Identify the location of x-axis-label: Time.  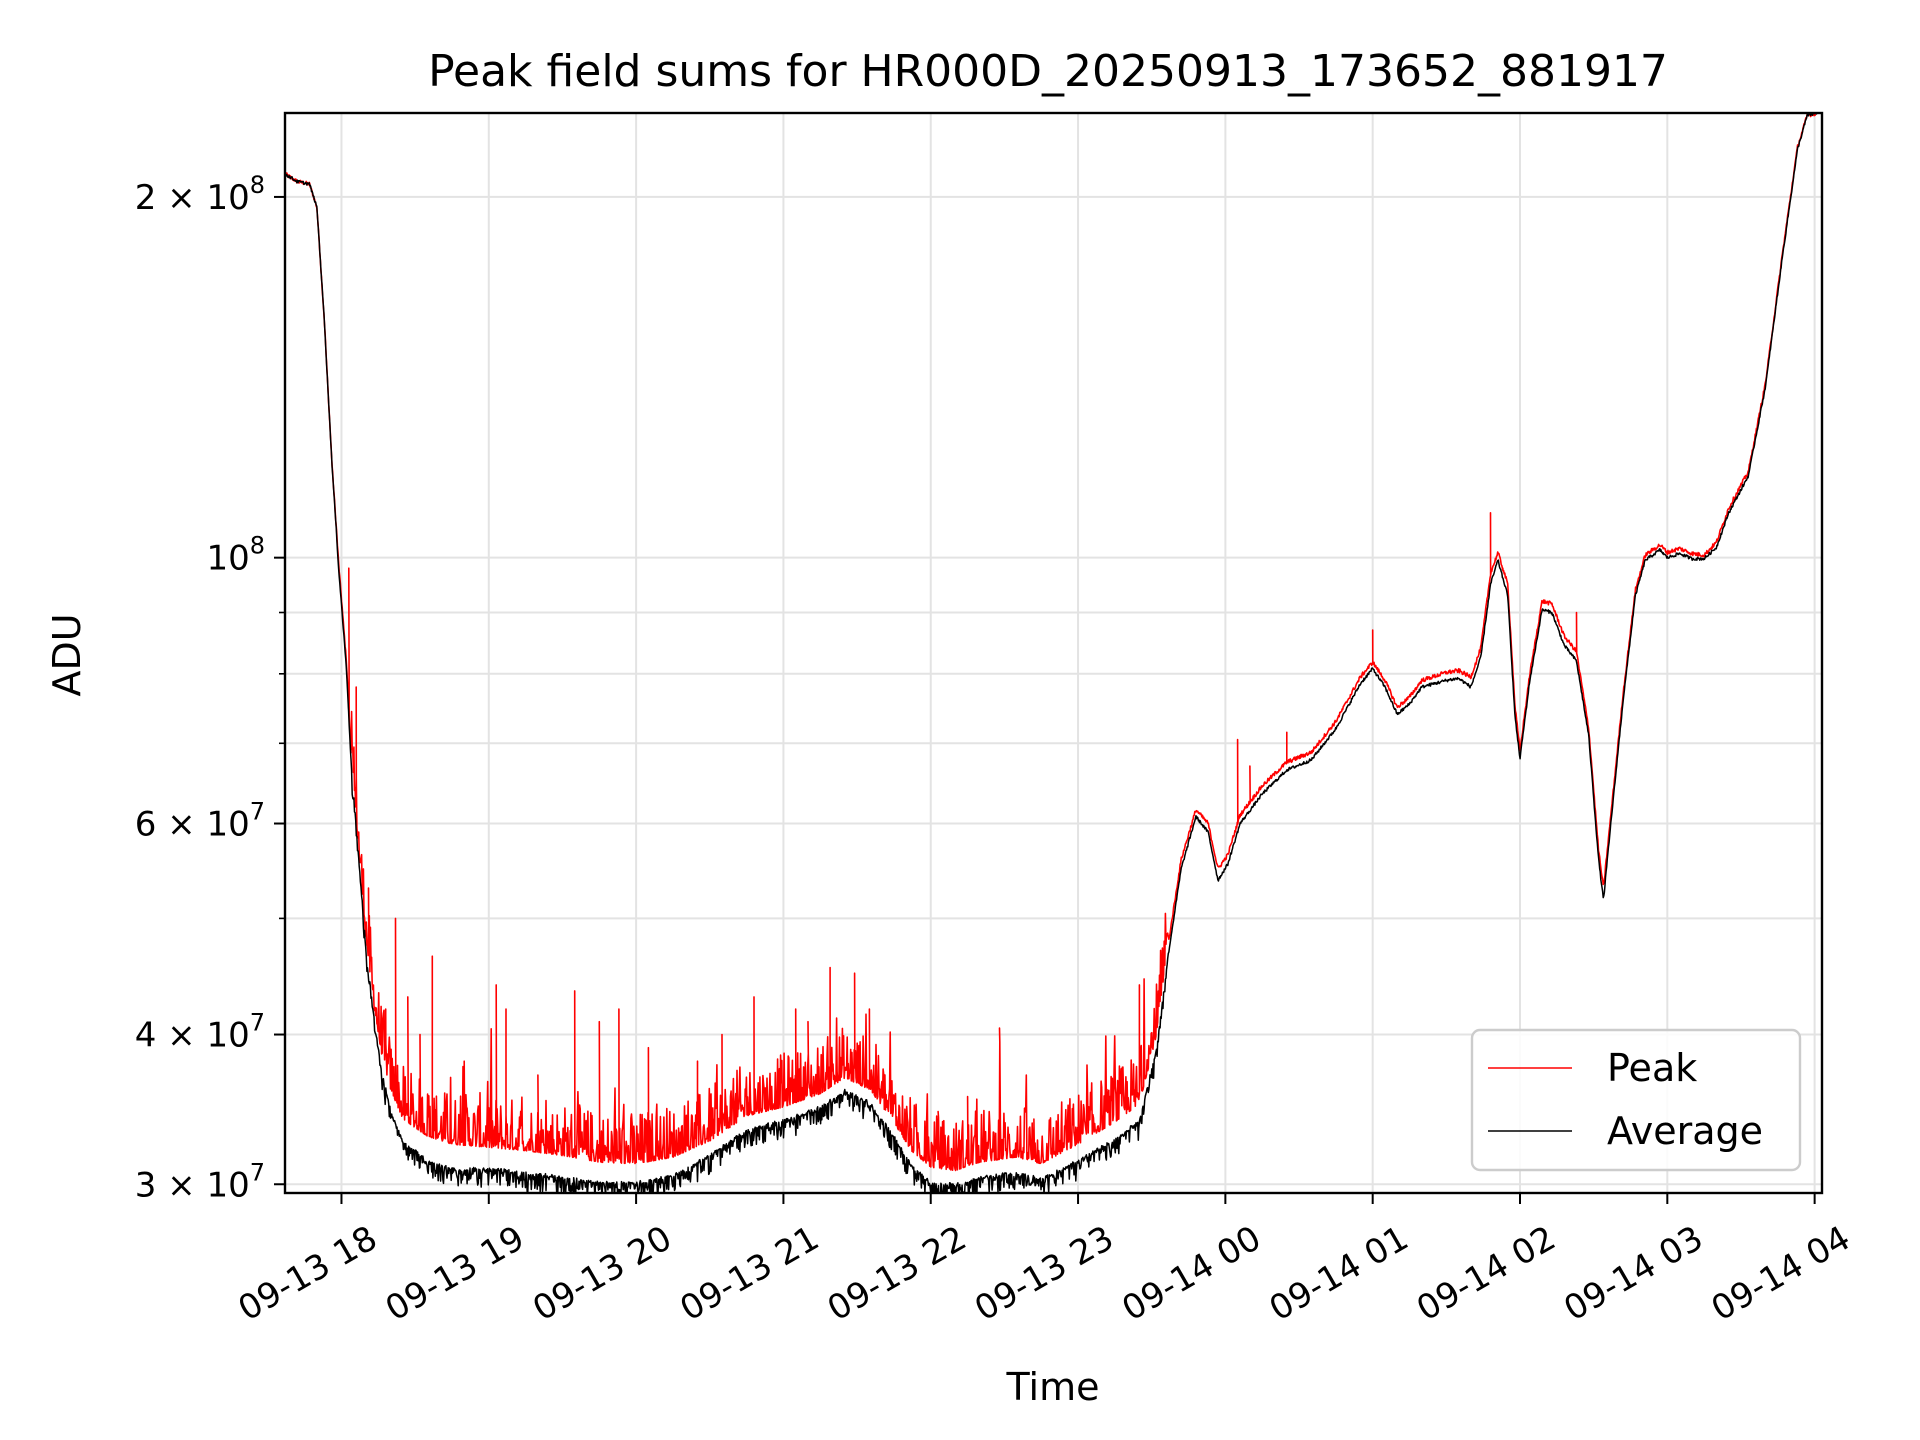
(1053, 1387).